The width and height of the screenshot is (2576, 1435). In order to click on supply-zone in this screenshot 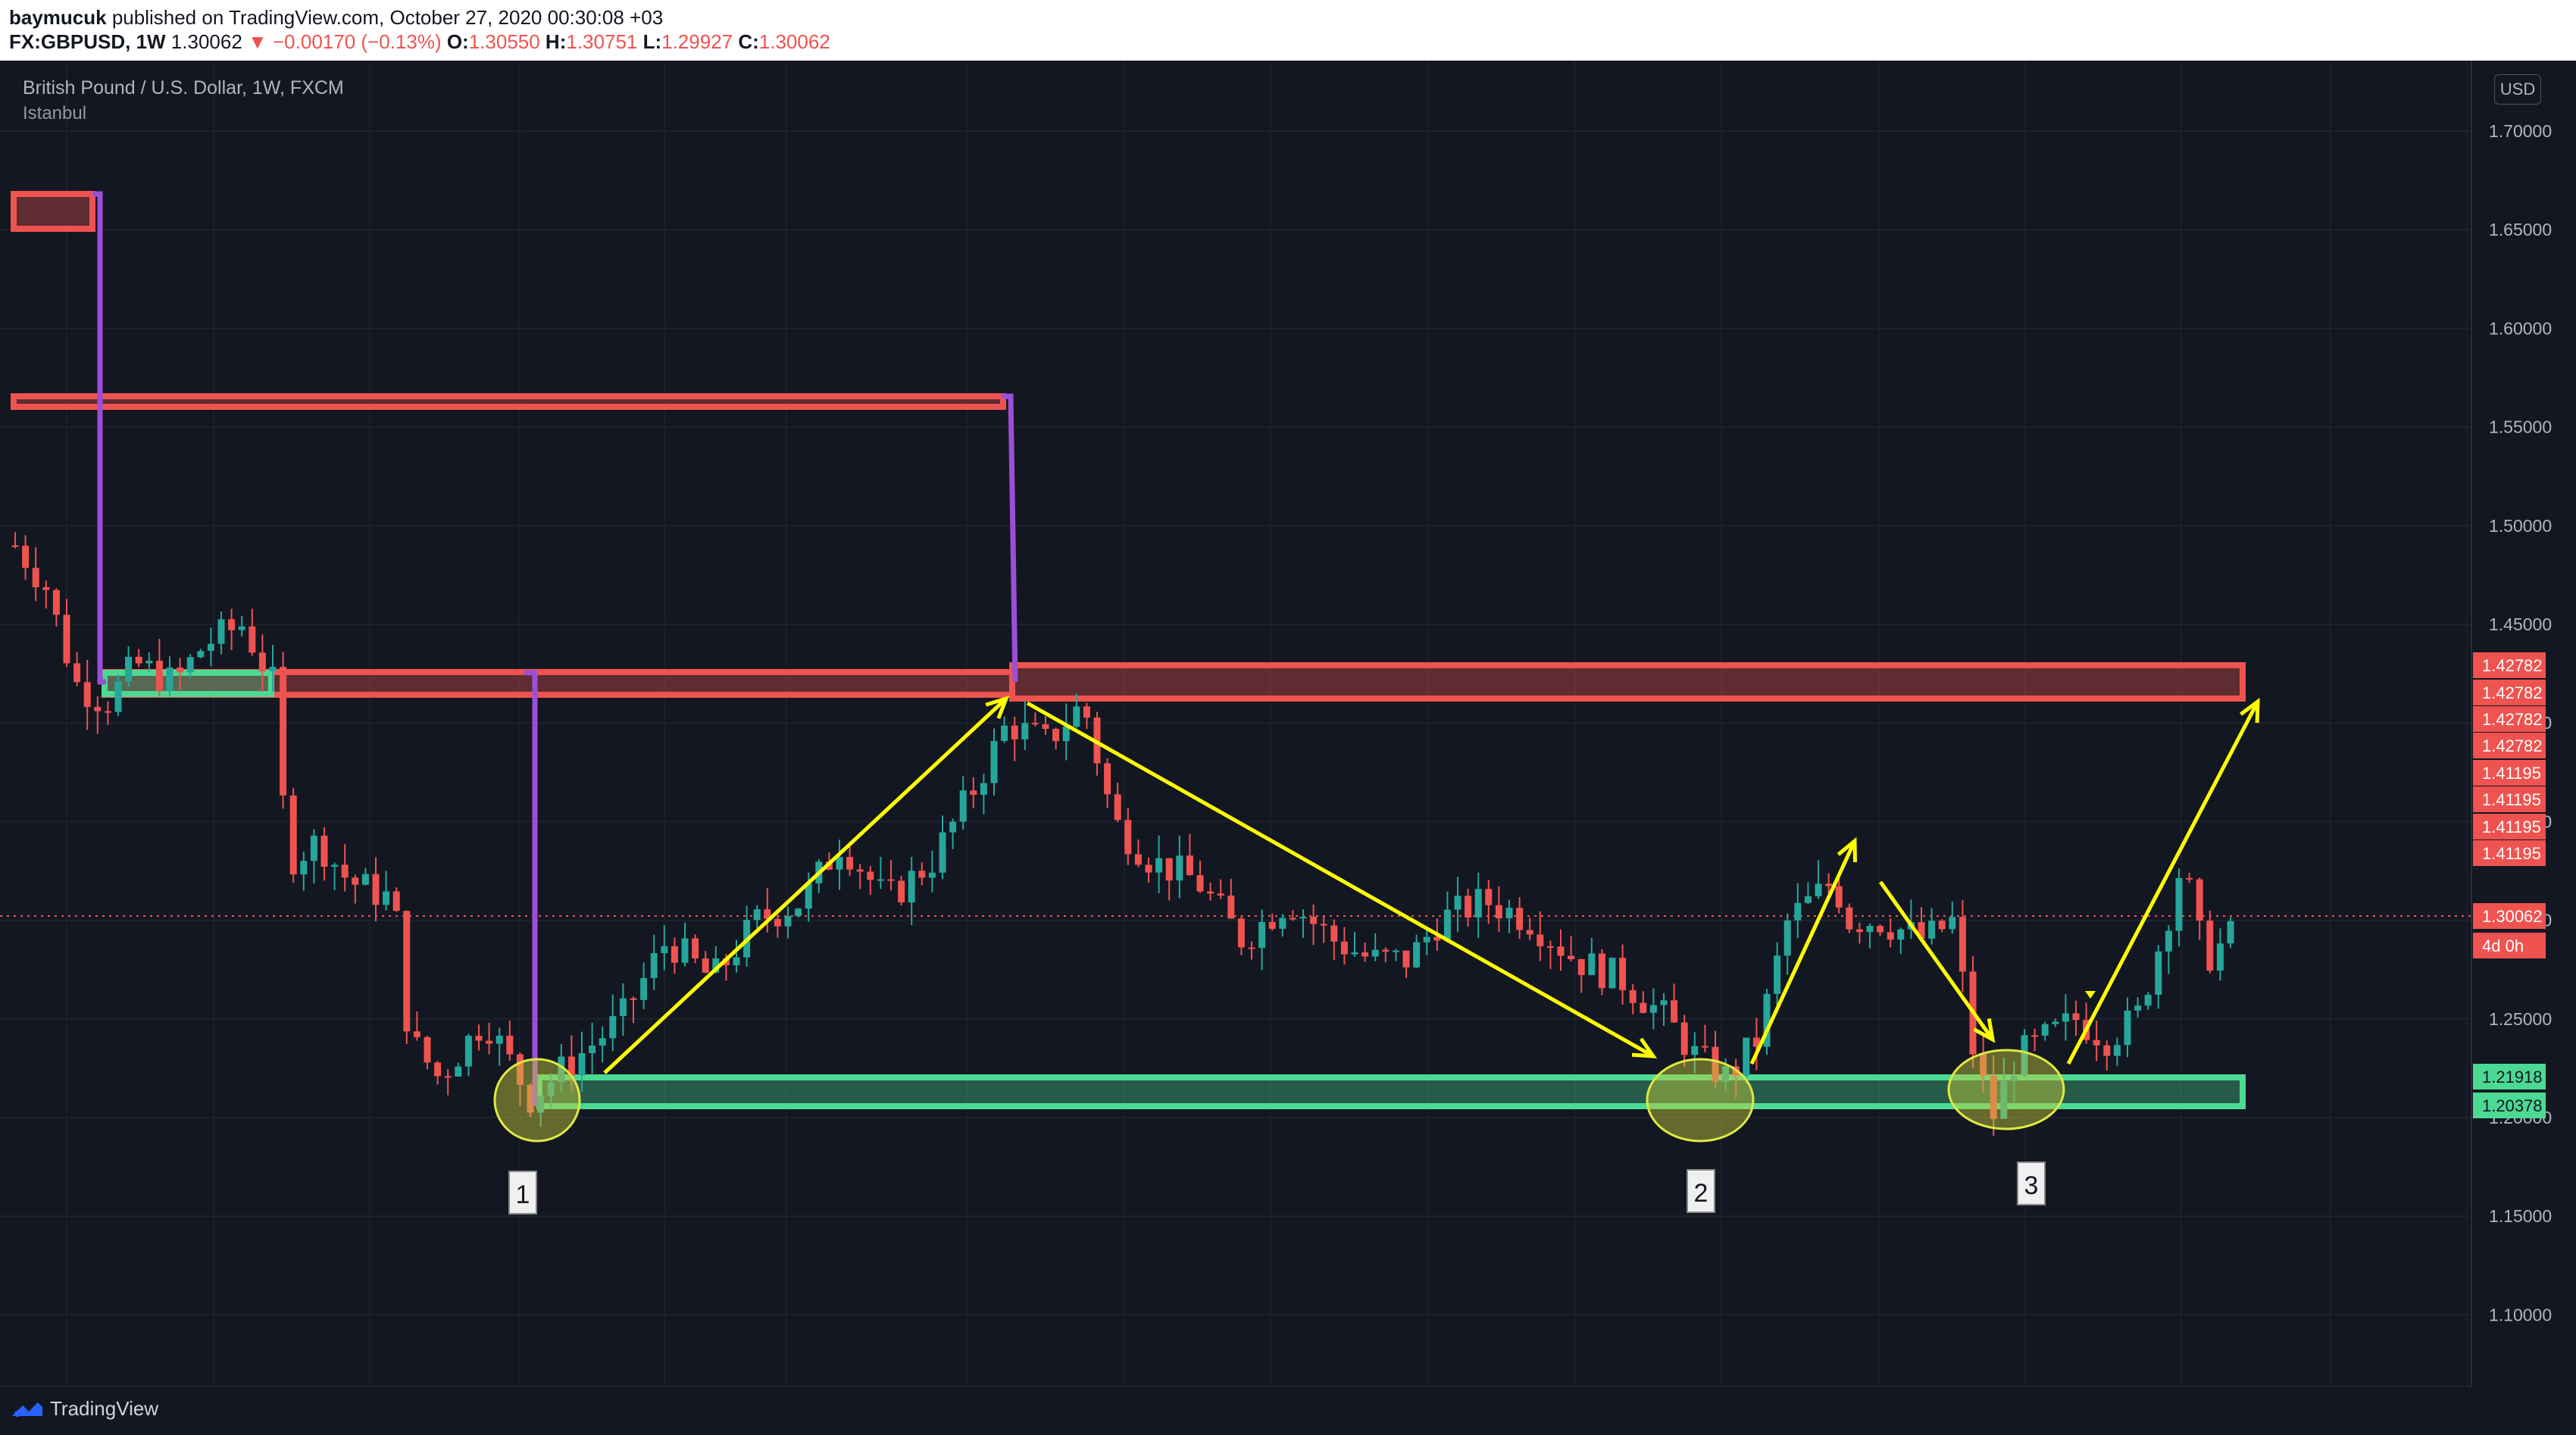, I will do `click(53, 211)`.